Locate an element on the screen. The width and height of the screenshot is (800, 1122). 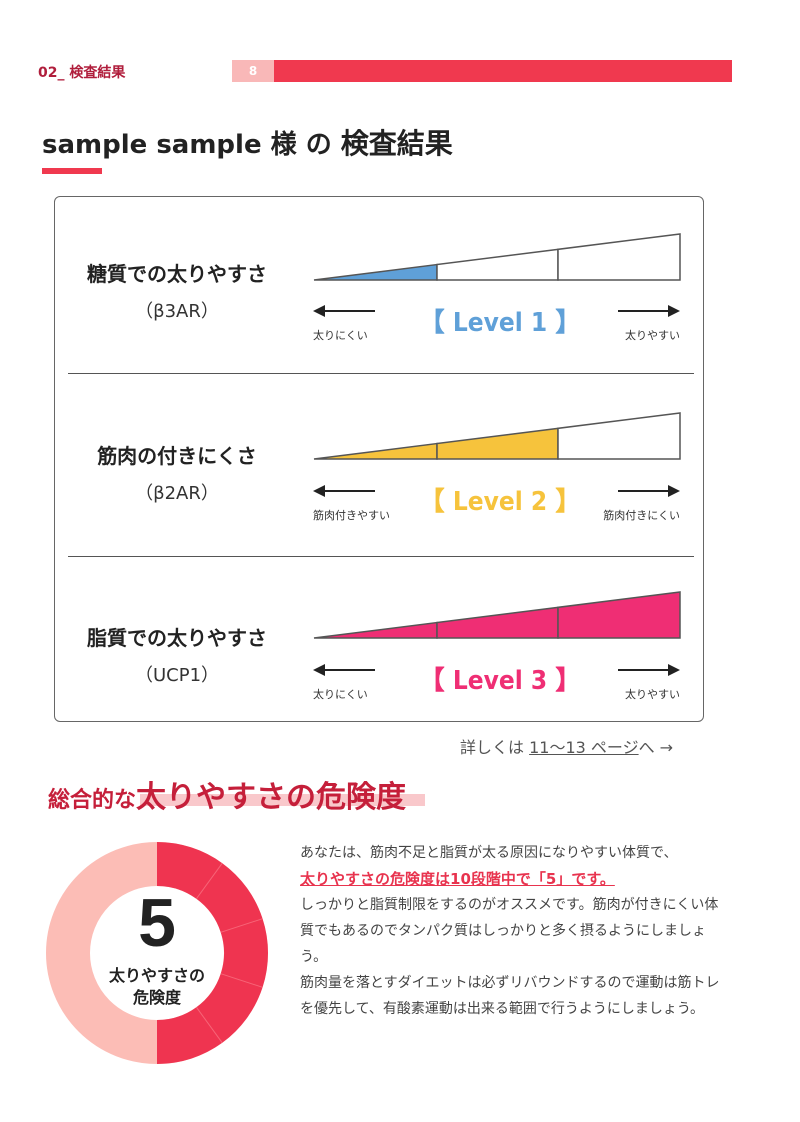
risk-heading: 総合的な太りやすさの危険度 is located at coordinates (227, 794).